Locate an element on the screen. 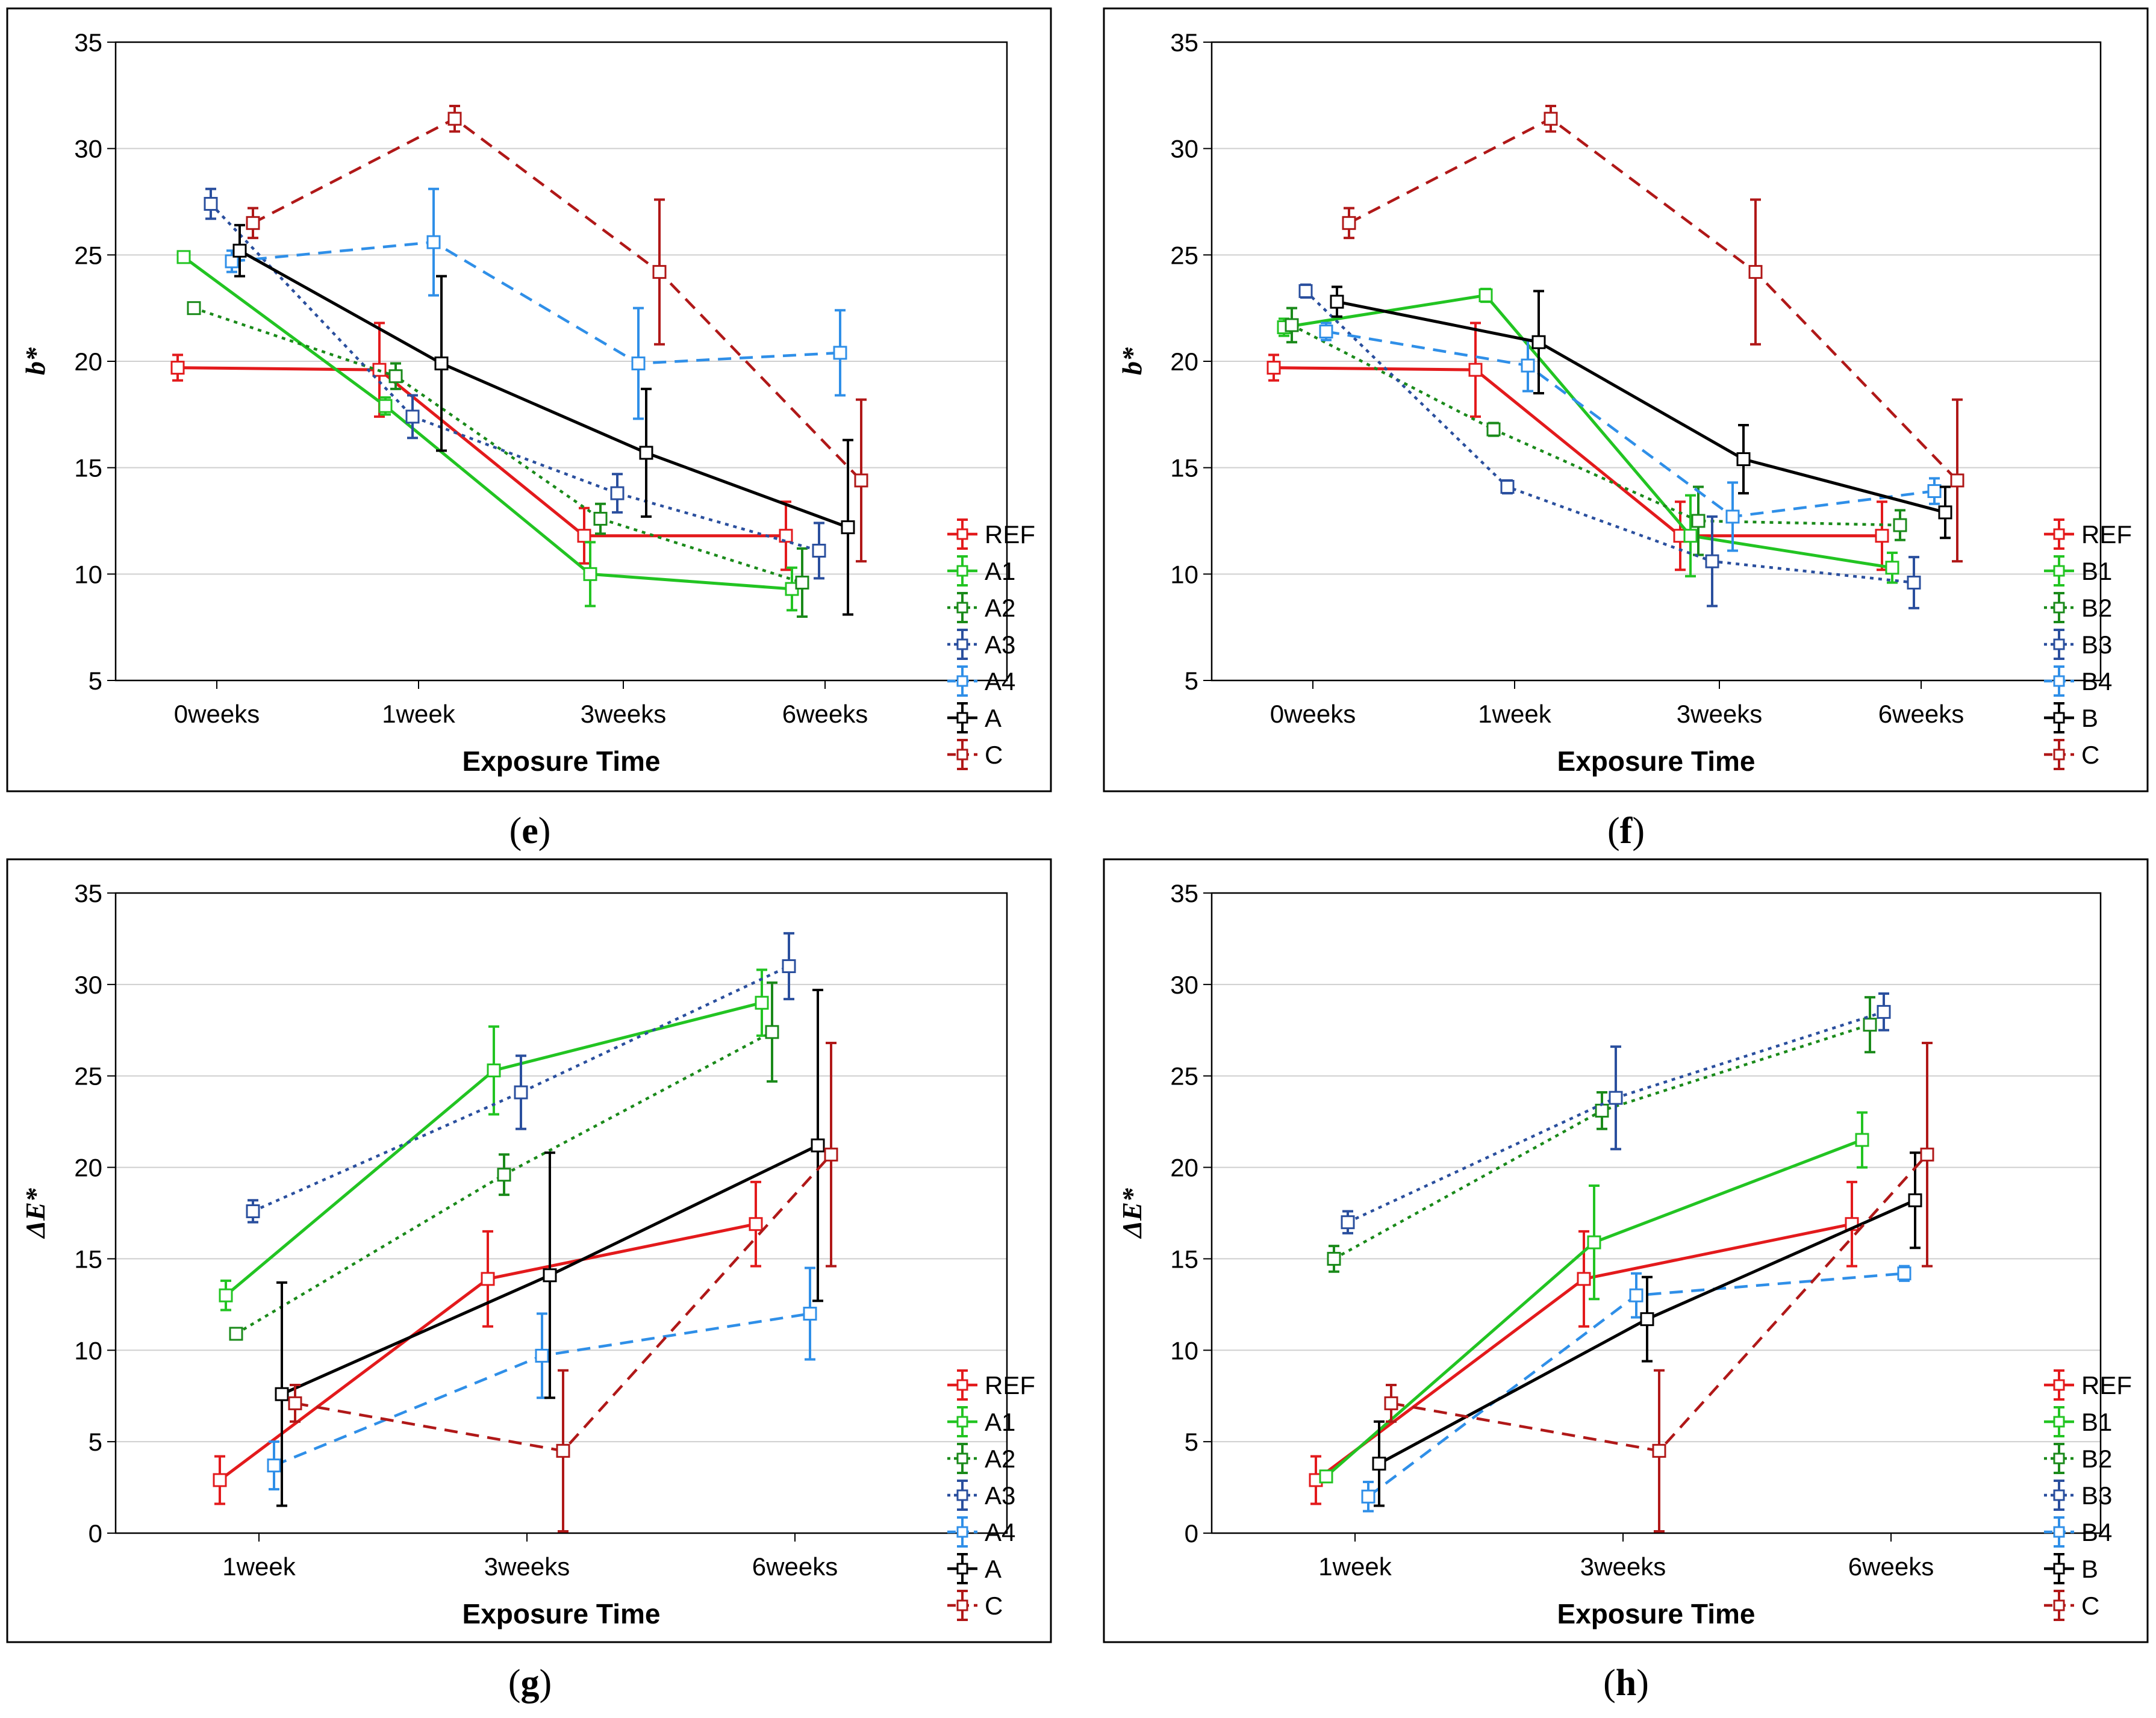 The height and width of the screenshot is (1718, 2156). legend-entry-C: C is located at coordinates (975, 755).